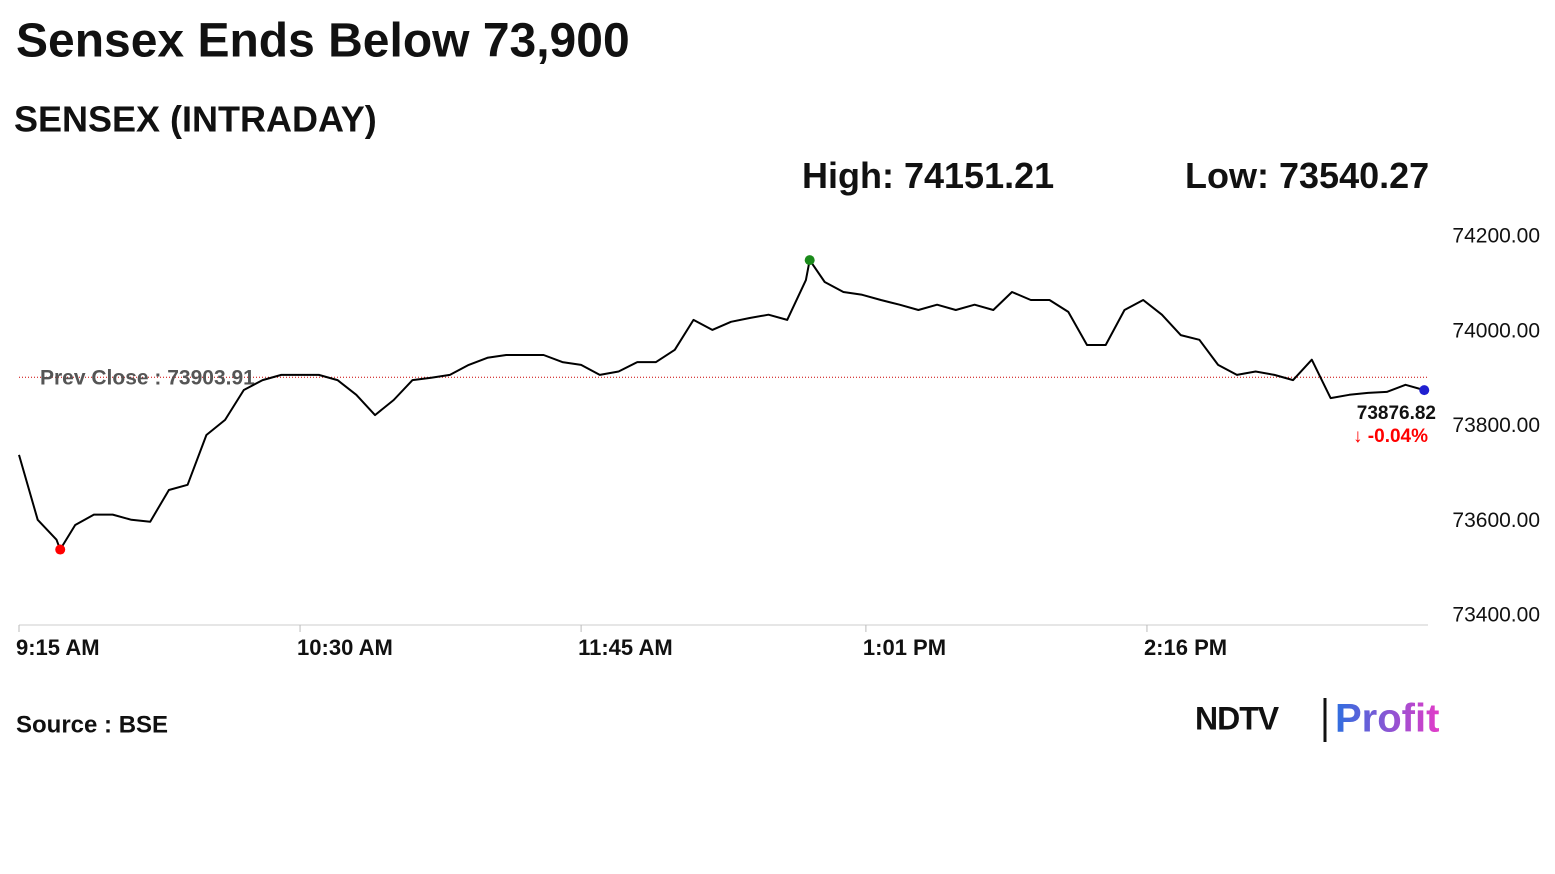 The width and height of the screenshot is (1555, 874). What do you see at coordinates (625, 647) in the screenshot?
I see `x-tick-label: 11:45 AM` at bounding box center [625, 647].